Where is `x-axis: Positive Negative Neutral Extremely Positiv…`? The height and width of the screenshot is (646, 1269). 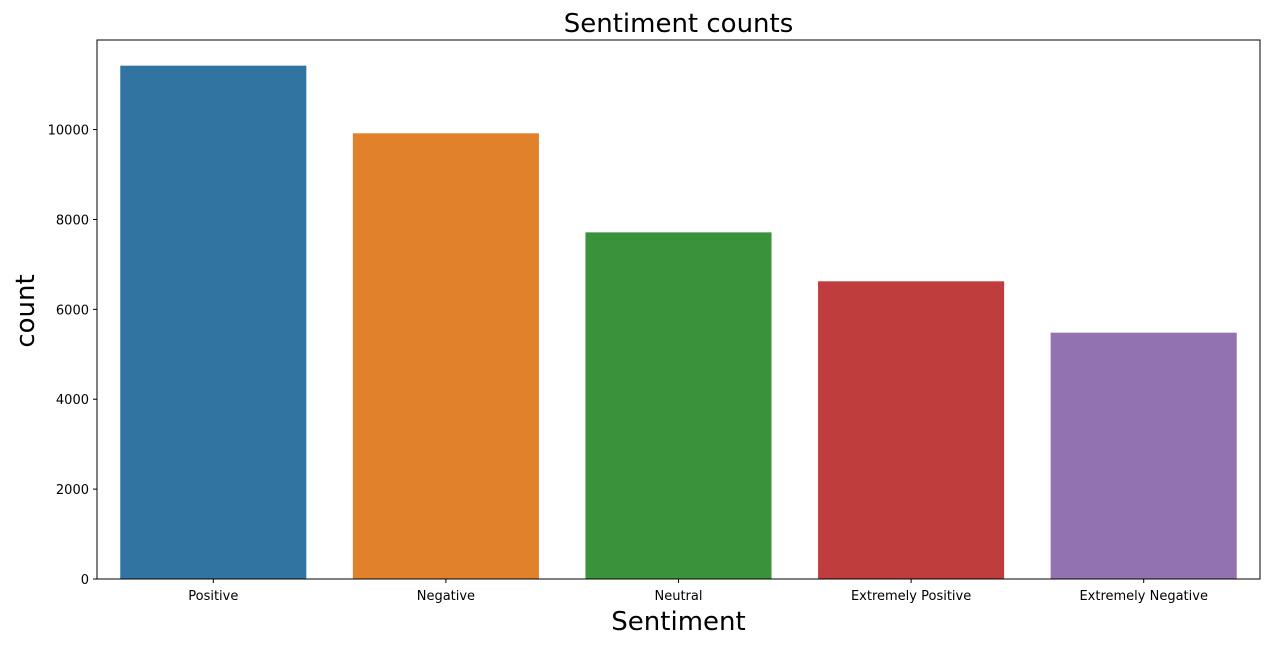
x-axis: Positive Negative Neutral Extremely Positiv… is located at coordinates (698, 591).